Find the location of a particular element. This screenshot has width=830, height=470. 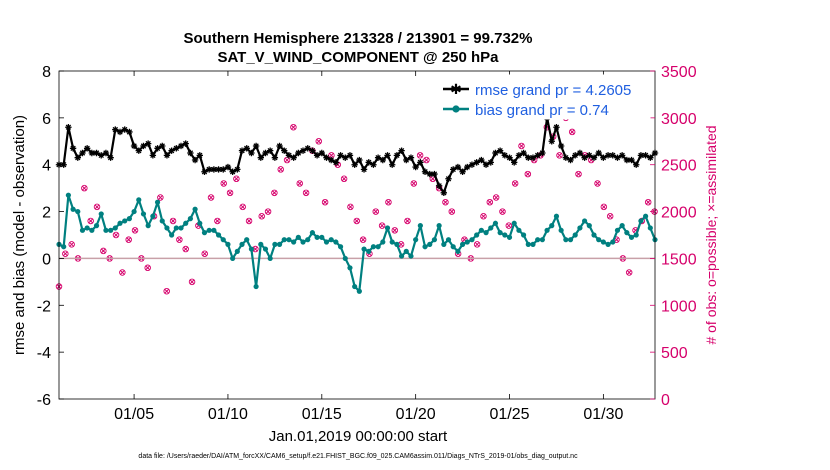

x-tick-label: 01/05 is located at coordinates (134, 414).